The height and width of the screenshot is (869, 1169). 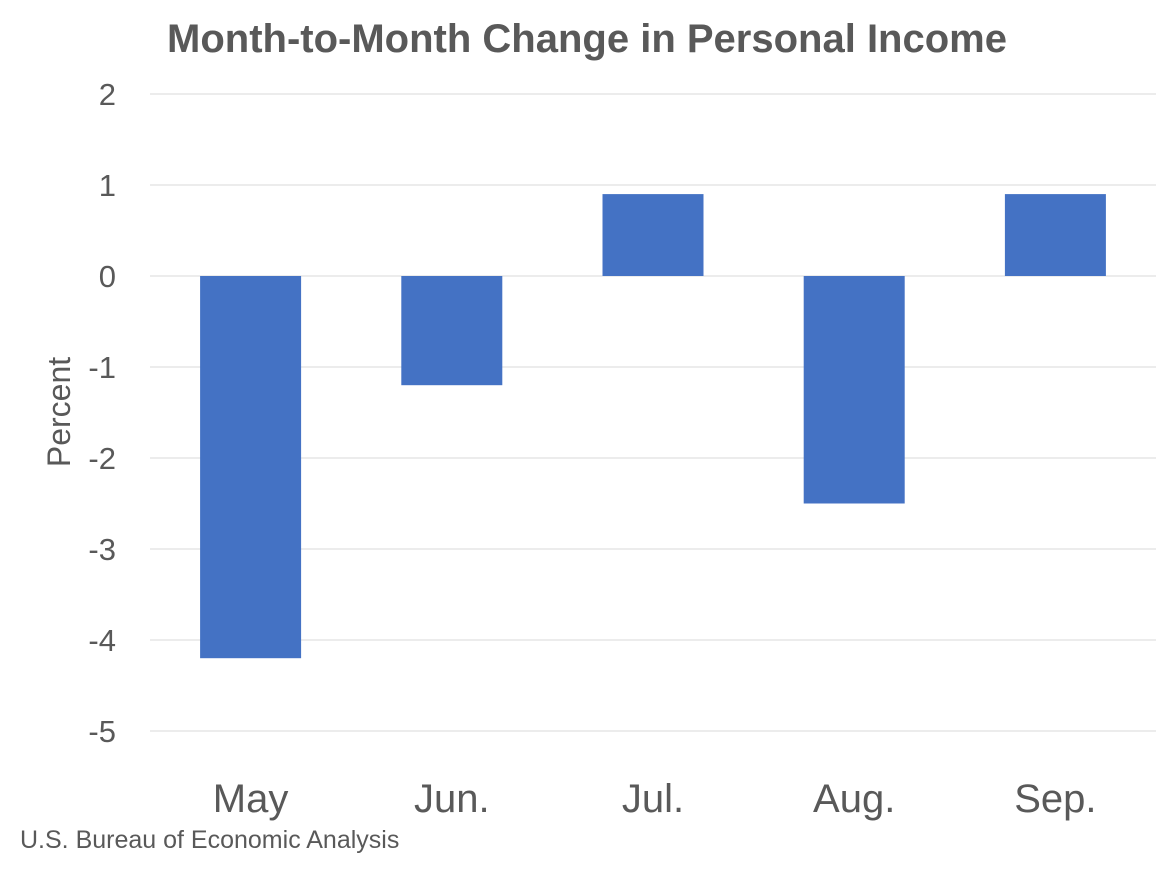 I want to click on x-axis-categories: May Jun. Jul. Aug. Sep., so click(x=655, y=799).